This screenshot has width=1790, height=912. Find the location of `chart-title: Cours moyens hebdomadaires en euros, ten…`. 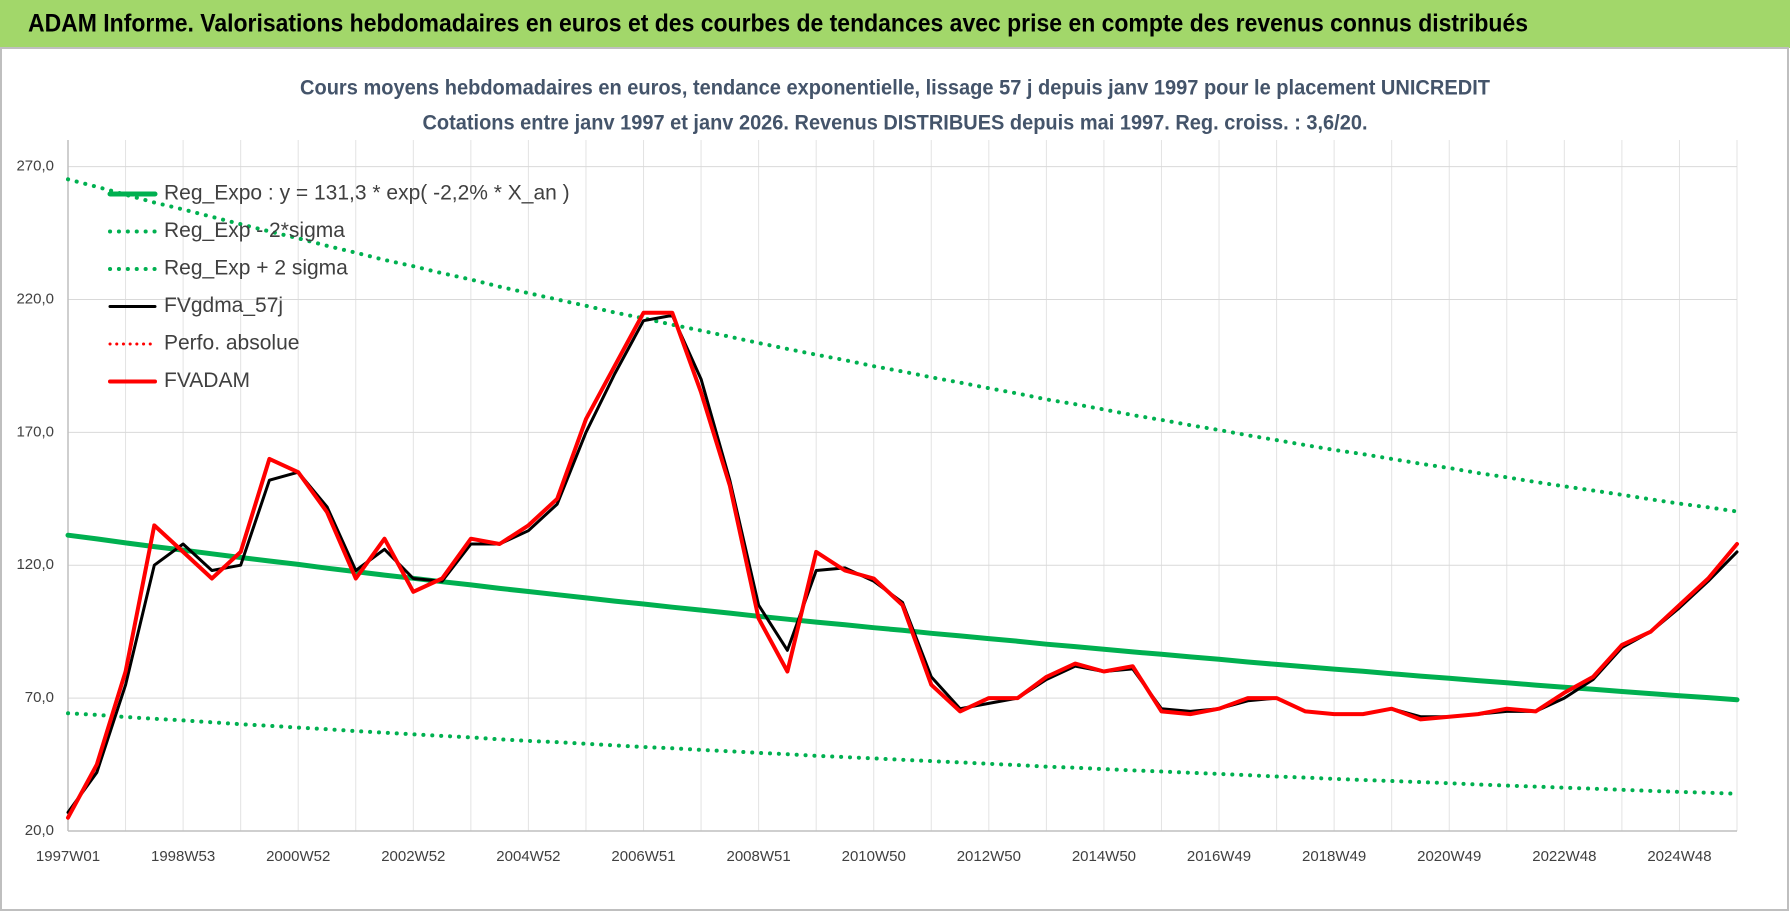

chart-title: Cours moyens hebdomadaires en euros, ten… is located at coordinates (895, 88).